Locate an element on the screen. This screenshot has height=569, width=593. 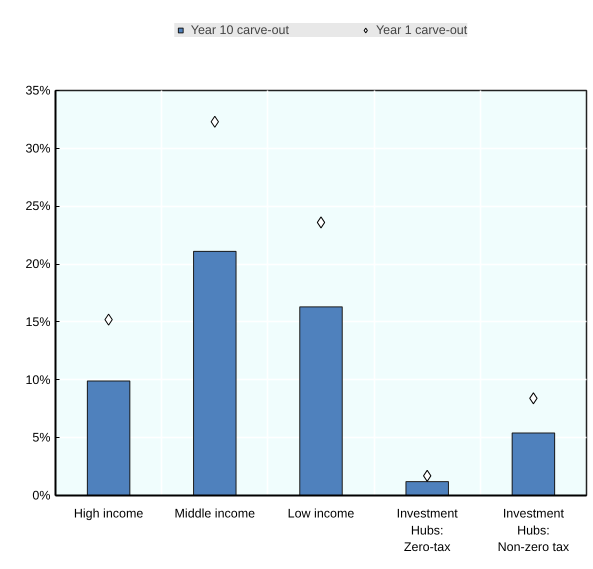
y-tick-label: 5% is located at coordinates (41, 437).